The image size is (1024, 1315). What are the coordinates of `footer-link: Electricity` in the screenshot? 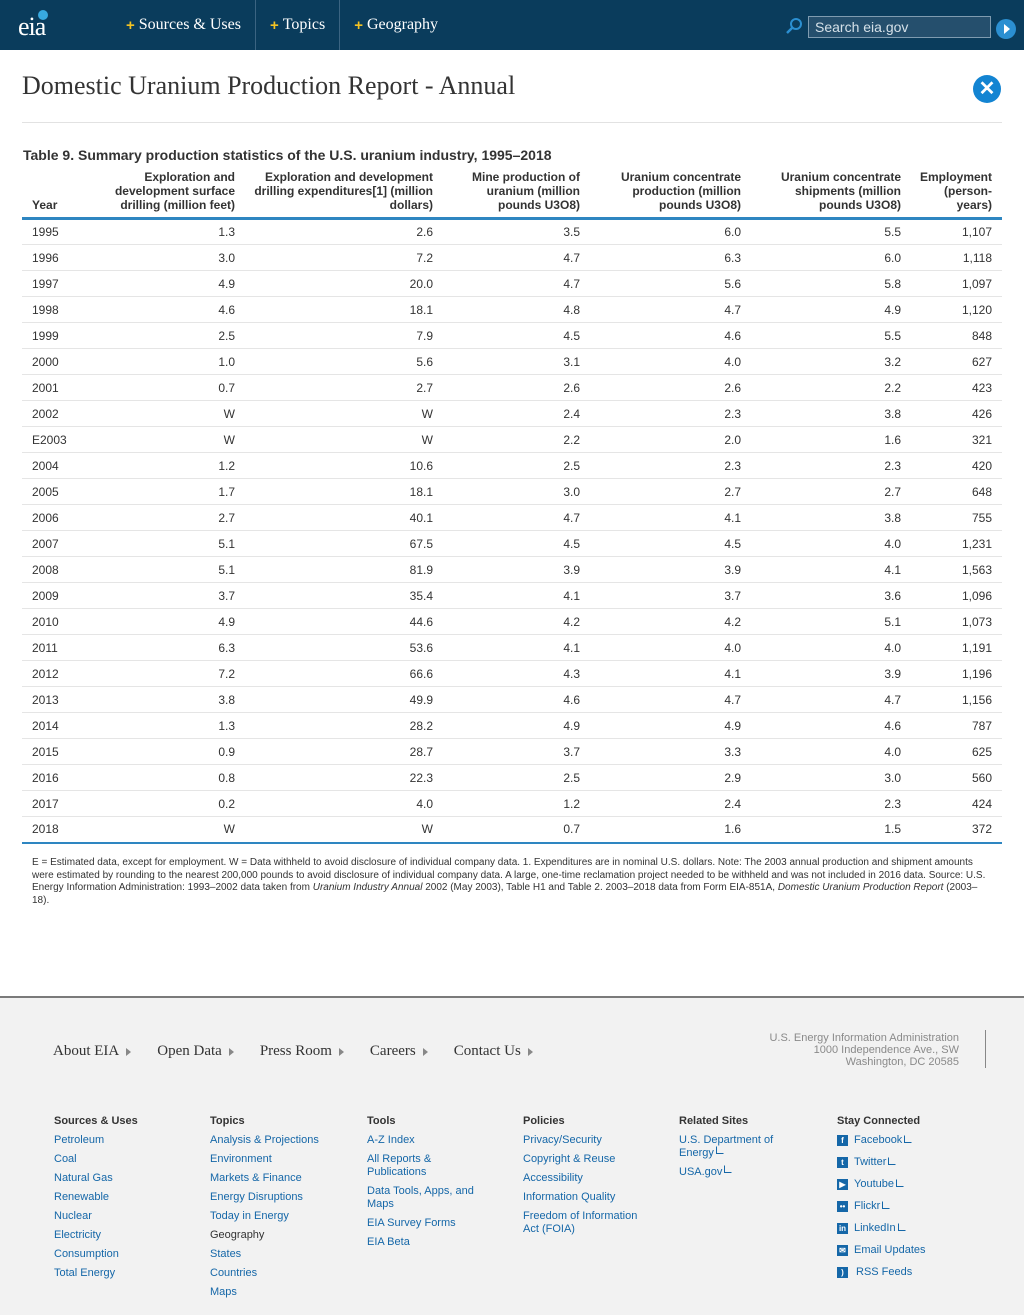 It's located at (78, 1235).